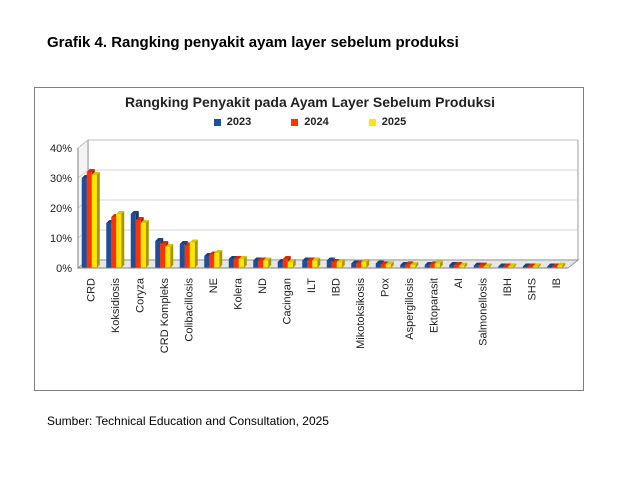 This screenshot has height=480, width=640. Describe the element at coordinates (295, 122) in the screenshot. I see `legend-swatch-2024` at that location.